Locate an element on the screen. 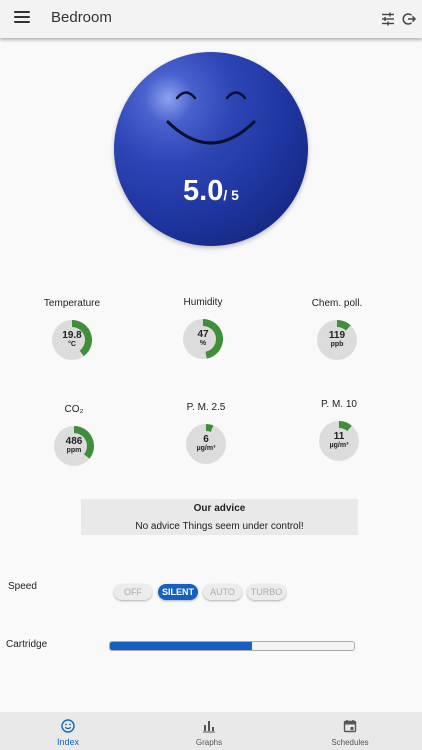  sensor-gauge: 47% is located at coordinates (203, 339).